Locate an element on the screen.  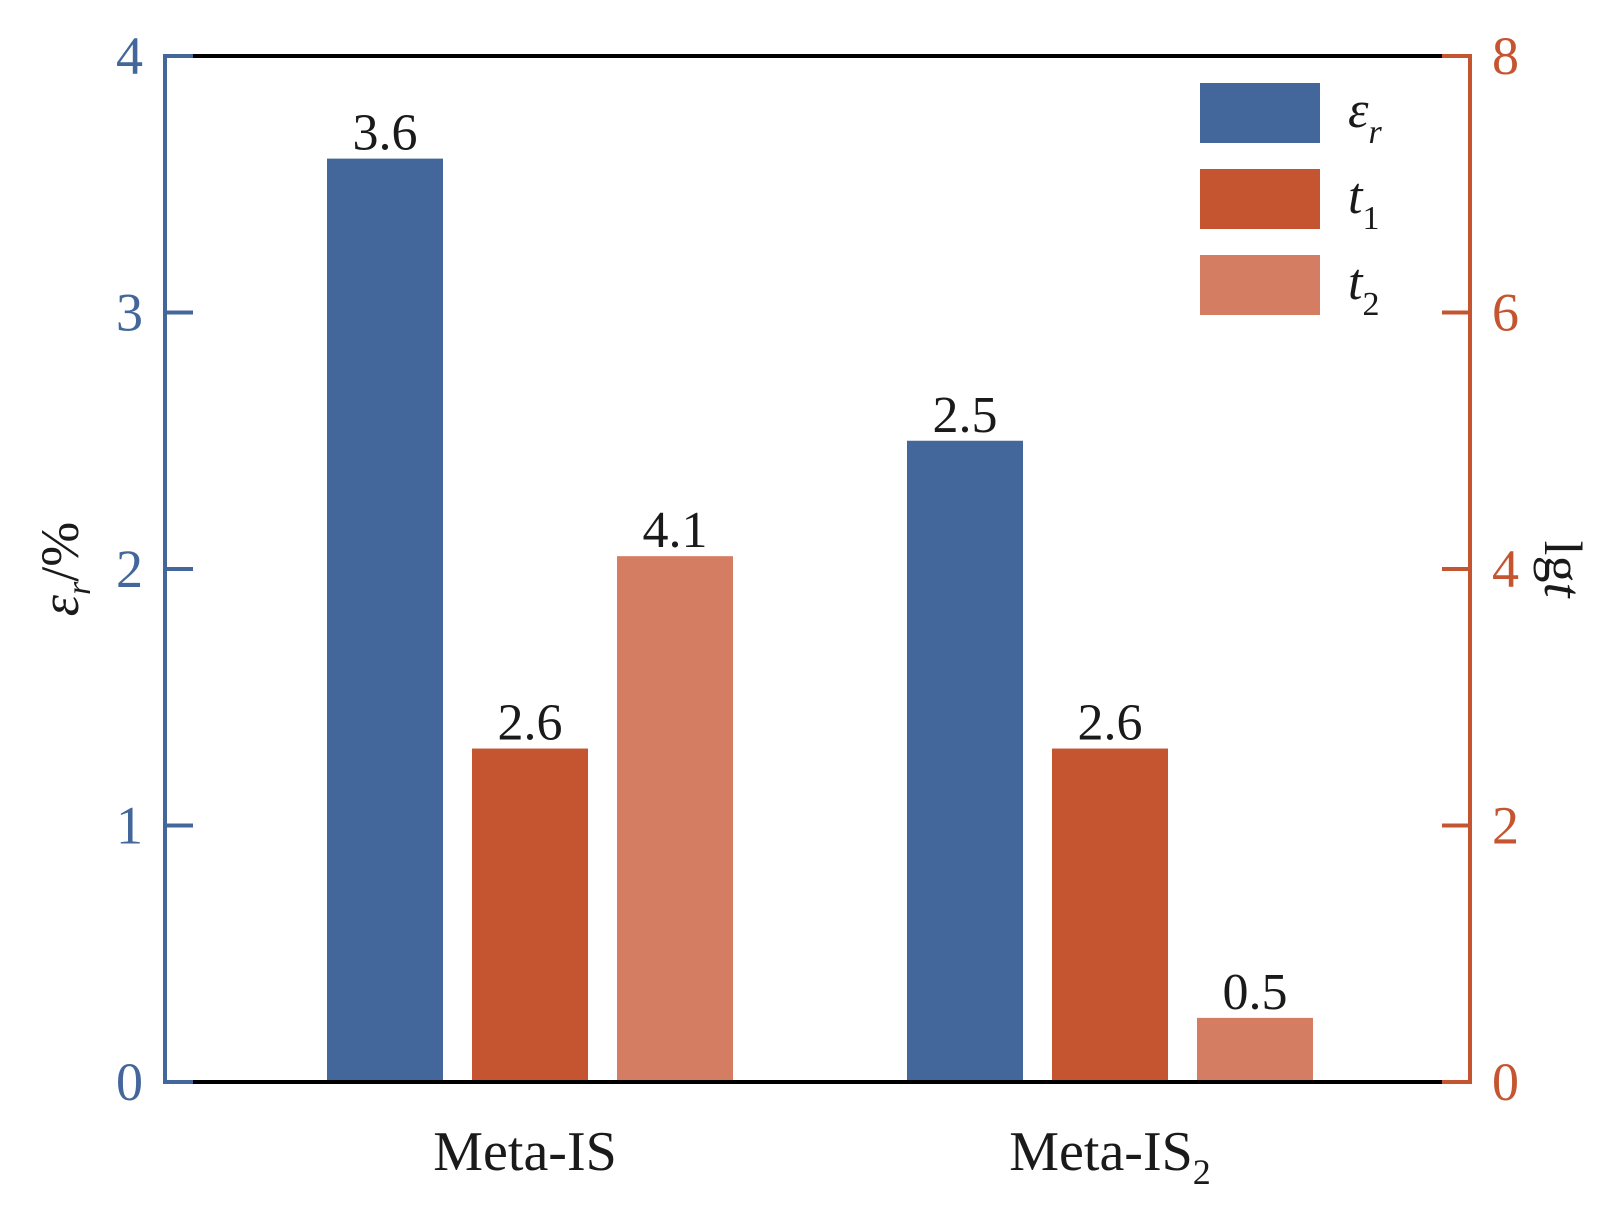
right-tick-label: 4 is located at coordinates (1505, 569).